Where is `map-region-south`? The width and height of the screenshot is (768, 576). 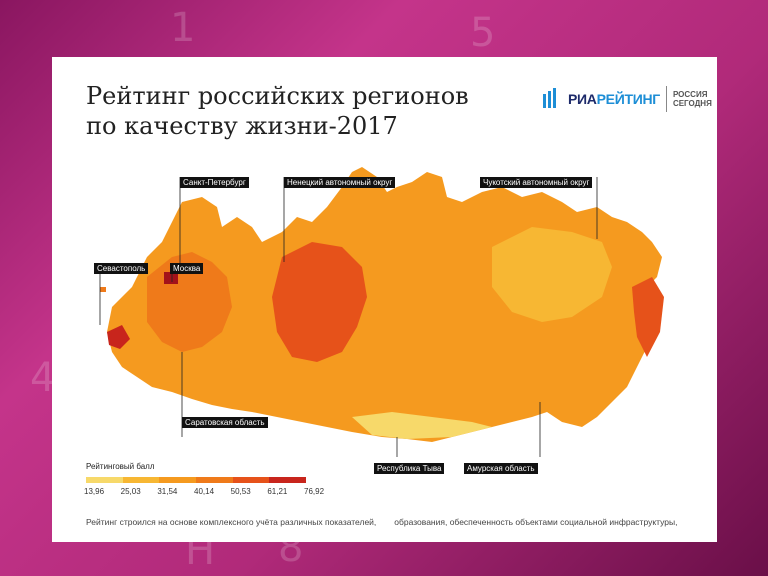
map-region-south is located at coordinates (422, 425).